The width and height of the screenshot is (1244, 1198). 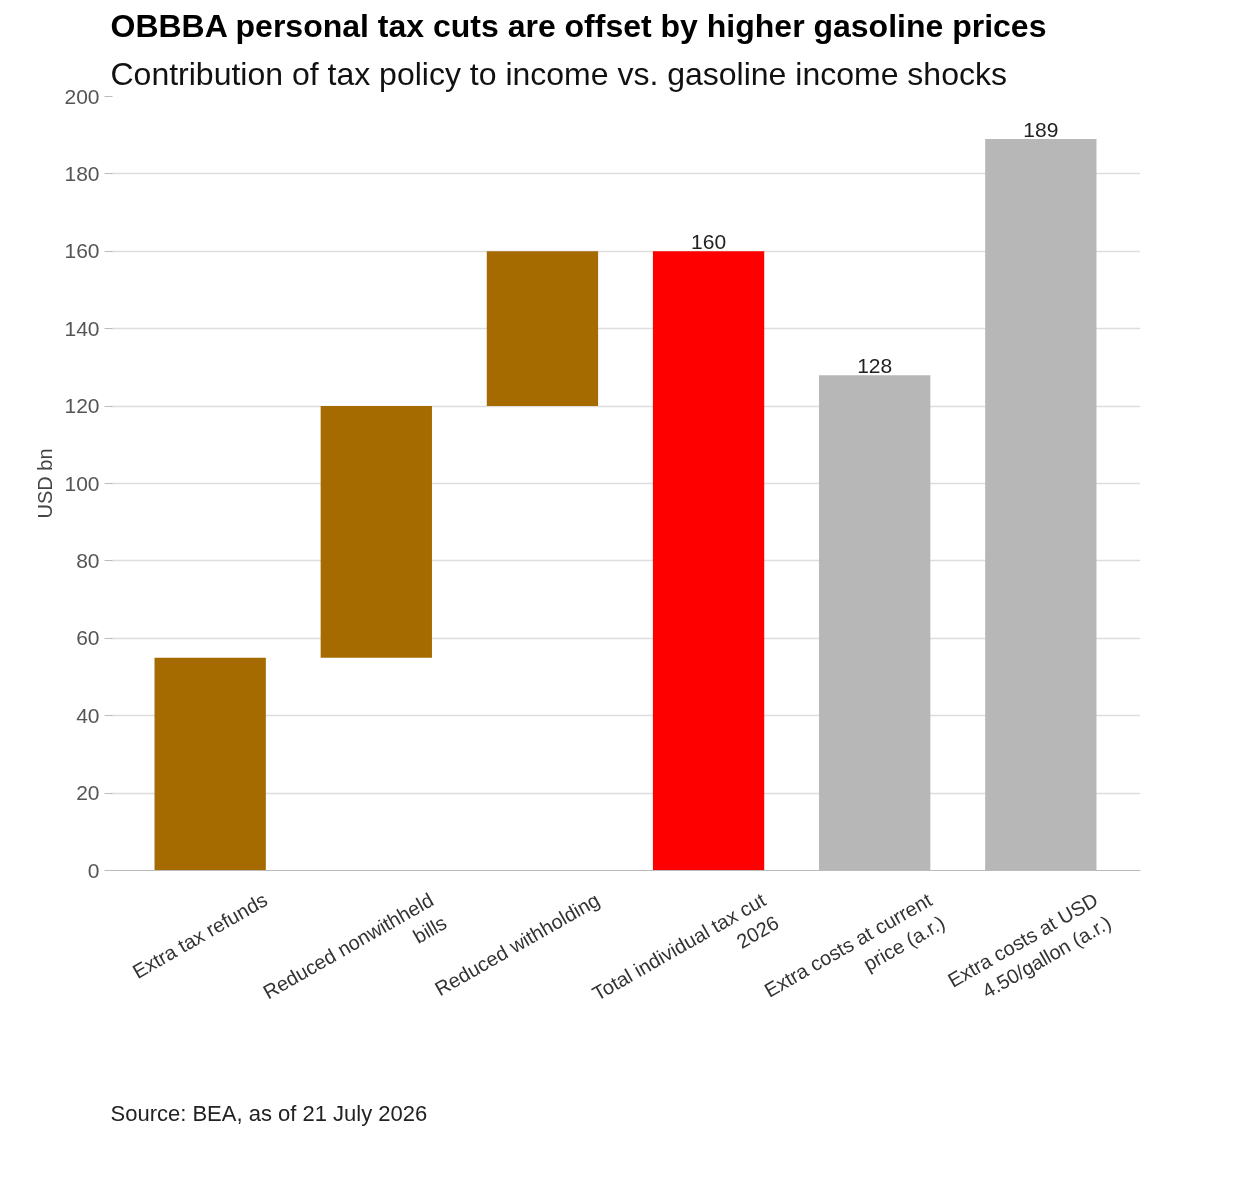 What do you see at coordinates (82, 96) in the screenshot?
I see `y-tick-label: 200` at bounding box center [82, 96].